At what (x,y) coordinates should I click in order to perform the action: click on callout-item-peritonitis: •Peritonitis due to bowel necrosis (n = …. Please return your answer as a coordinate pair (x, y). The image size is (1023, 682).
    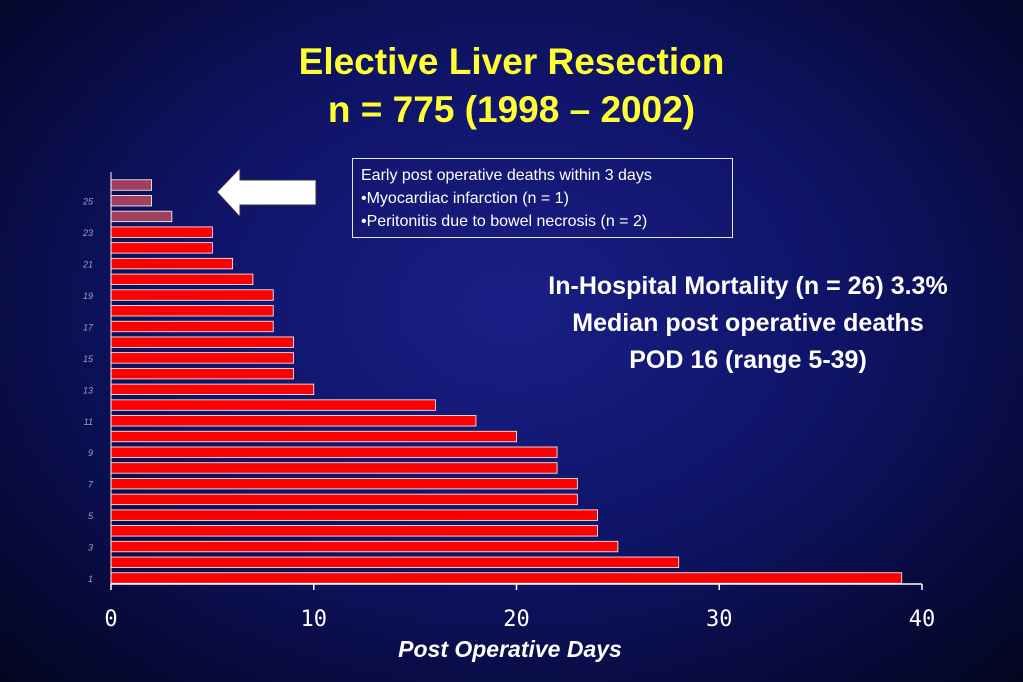
    Looking at the image, I should click on (504, 221).